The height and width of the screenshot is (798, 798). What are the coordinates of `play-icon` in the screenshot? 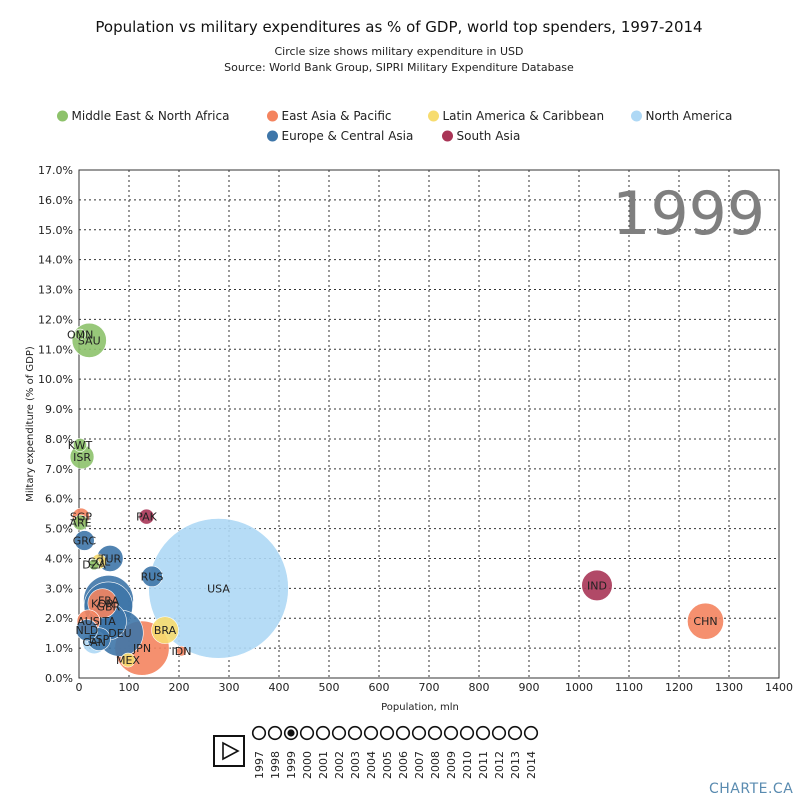 It's located at (231, 751).